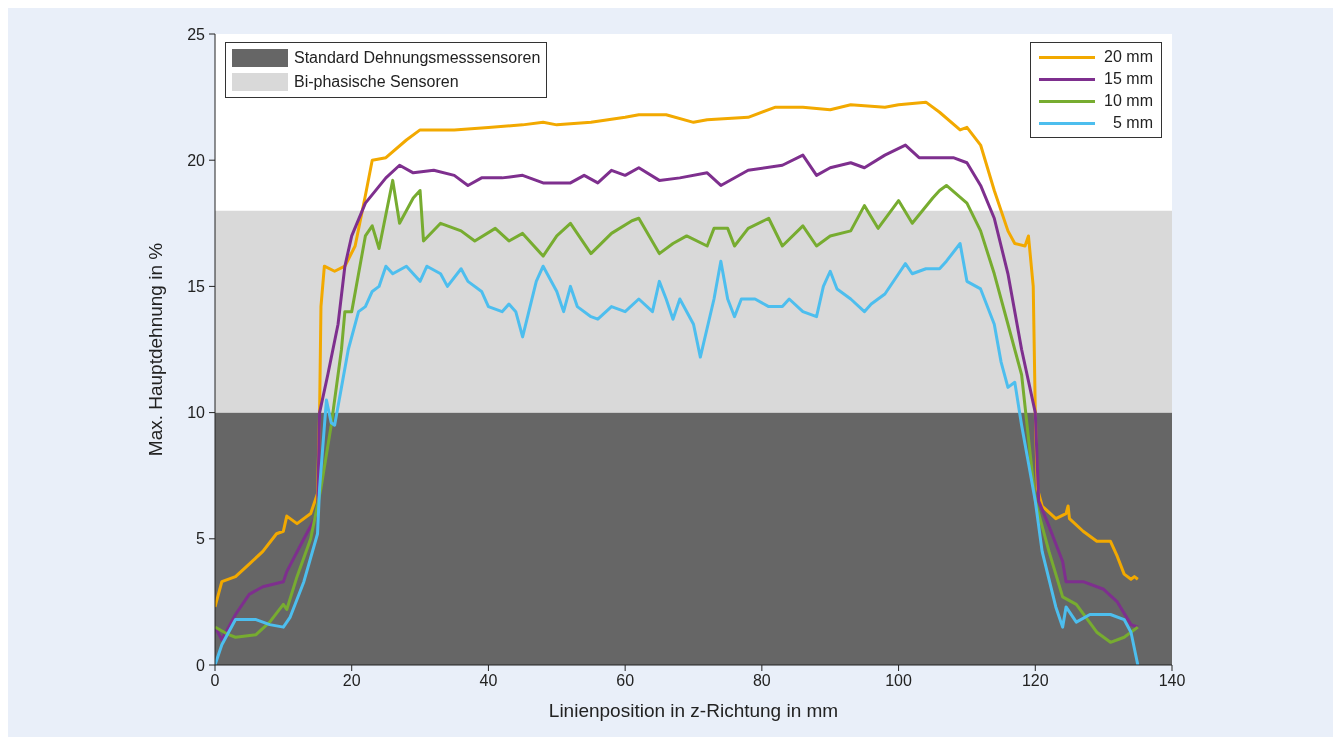 Image resolution: width=1341 pixels, height=745 pixels. I want to click on y-tick-label: 0, so click(201, 665).